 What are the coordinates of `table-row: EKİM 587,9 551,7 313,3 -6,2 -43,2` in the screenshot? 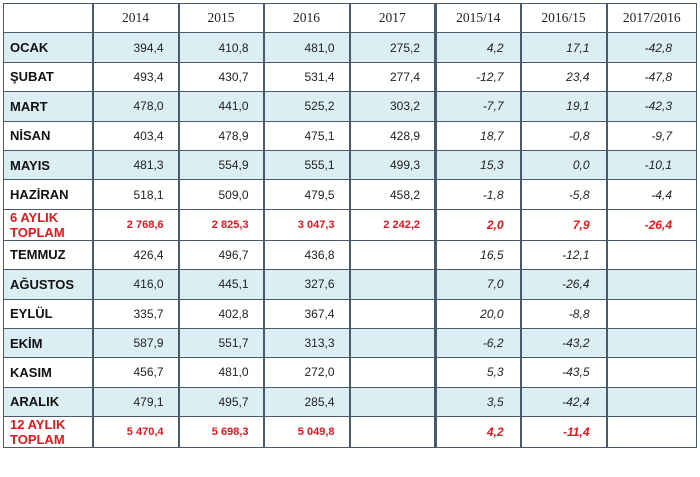 It's located at (350, 343).